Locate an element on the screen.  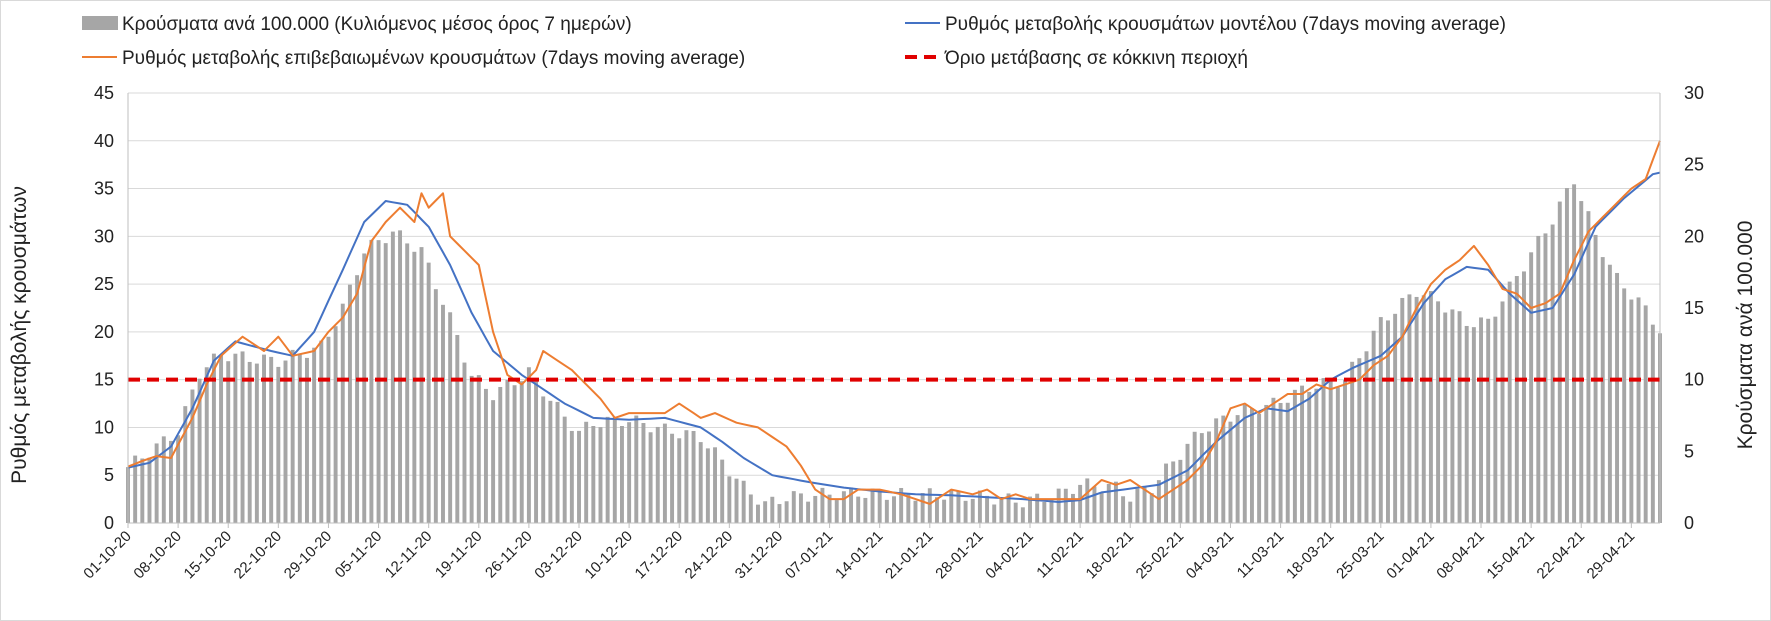
right-tick-label: 0 is located at coordinates (1689, 523).